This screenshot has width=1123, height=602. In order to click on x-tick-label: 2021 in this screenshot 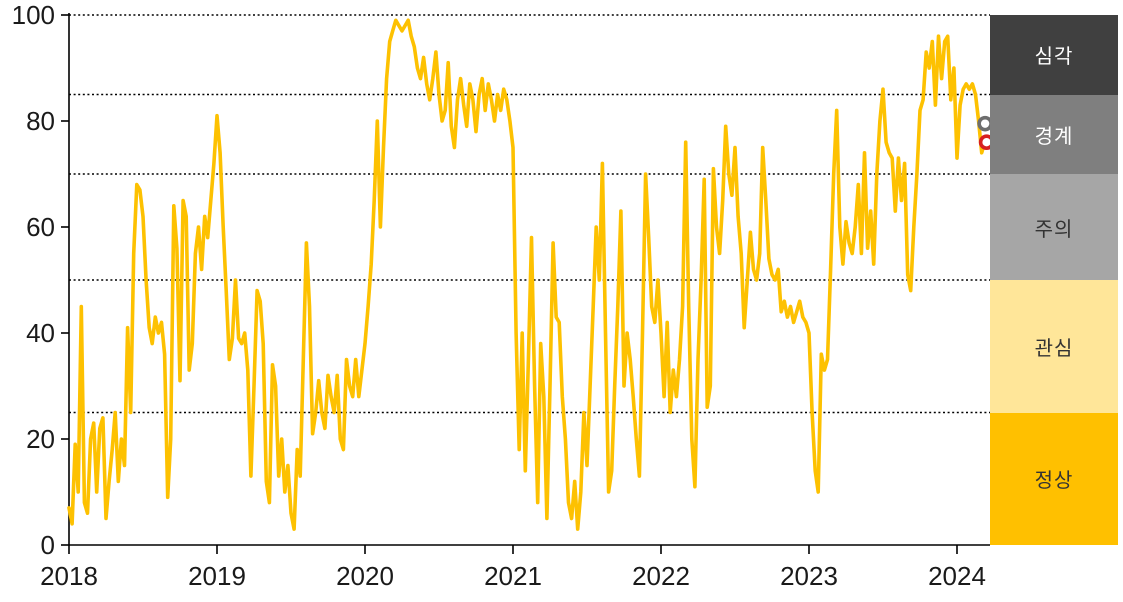, I will do `click(513, 576)`.